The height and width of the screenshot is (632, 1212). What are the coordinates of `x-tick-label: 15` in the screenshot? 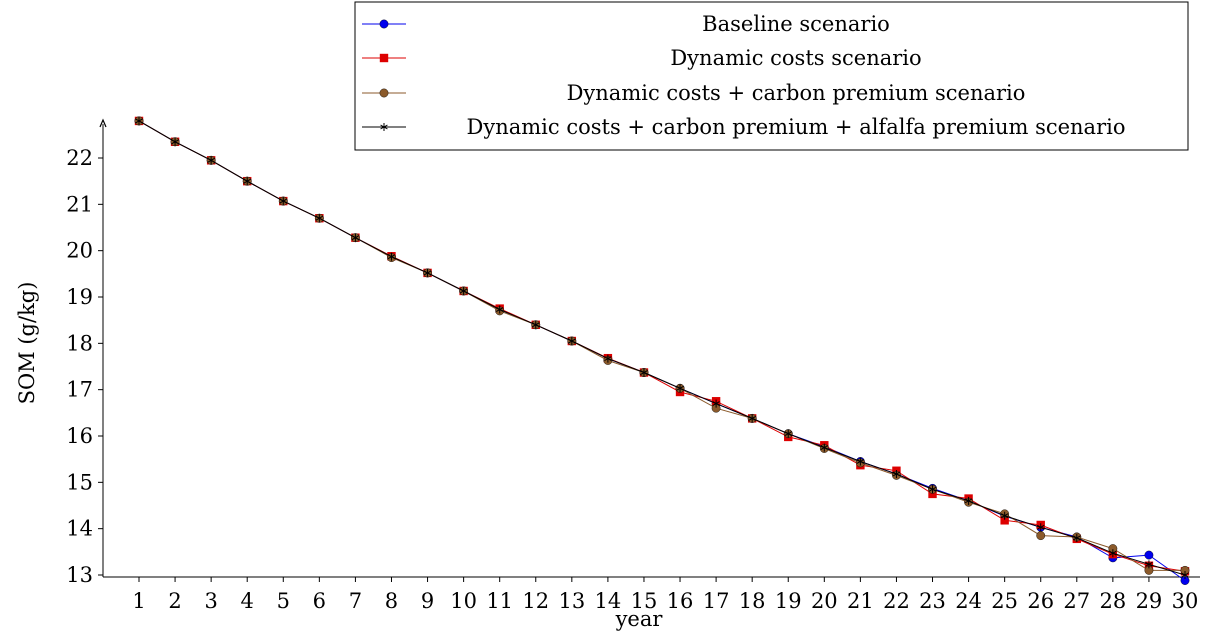 It's located at (644, 601).